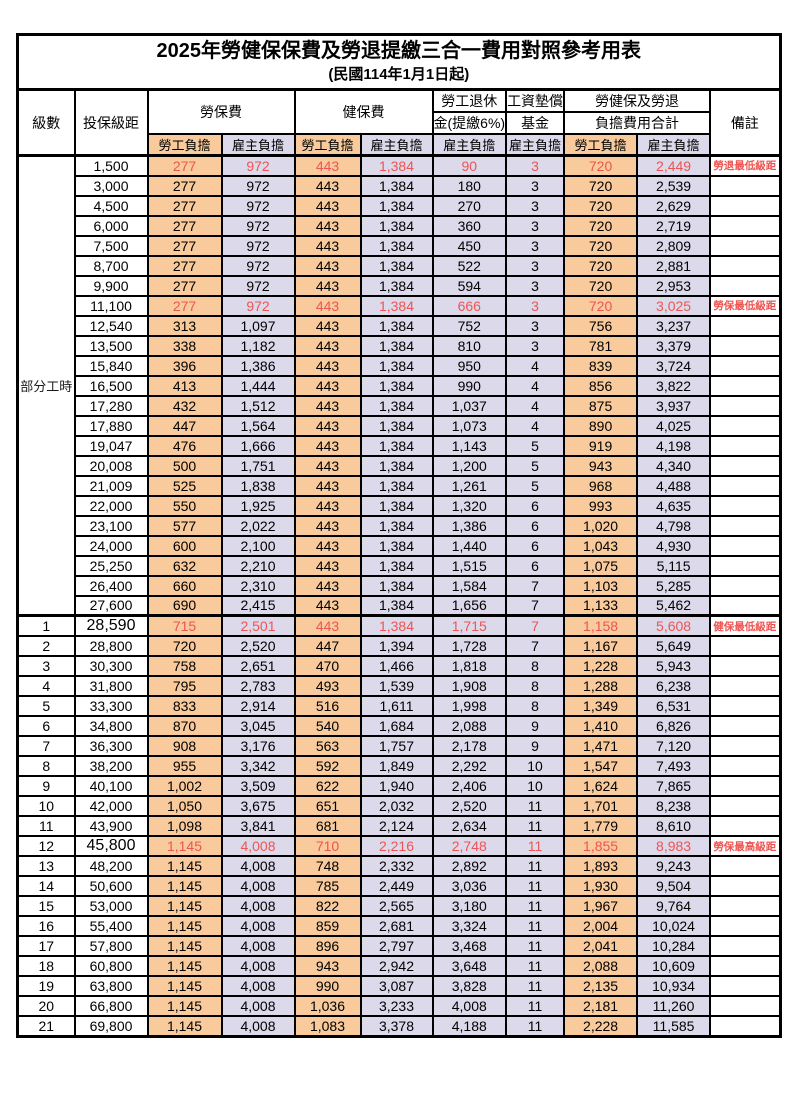  Describe the element at coordinates (745, 305) in the screenshot. I see `note-cell: 勞保最低級距` at that location.